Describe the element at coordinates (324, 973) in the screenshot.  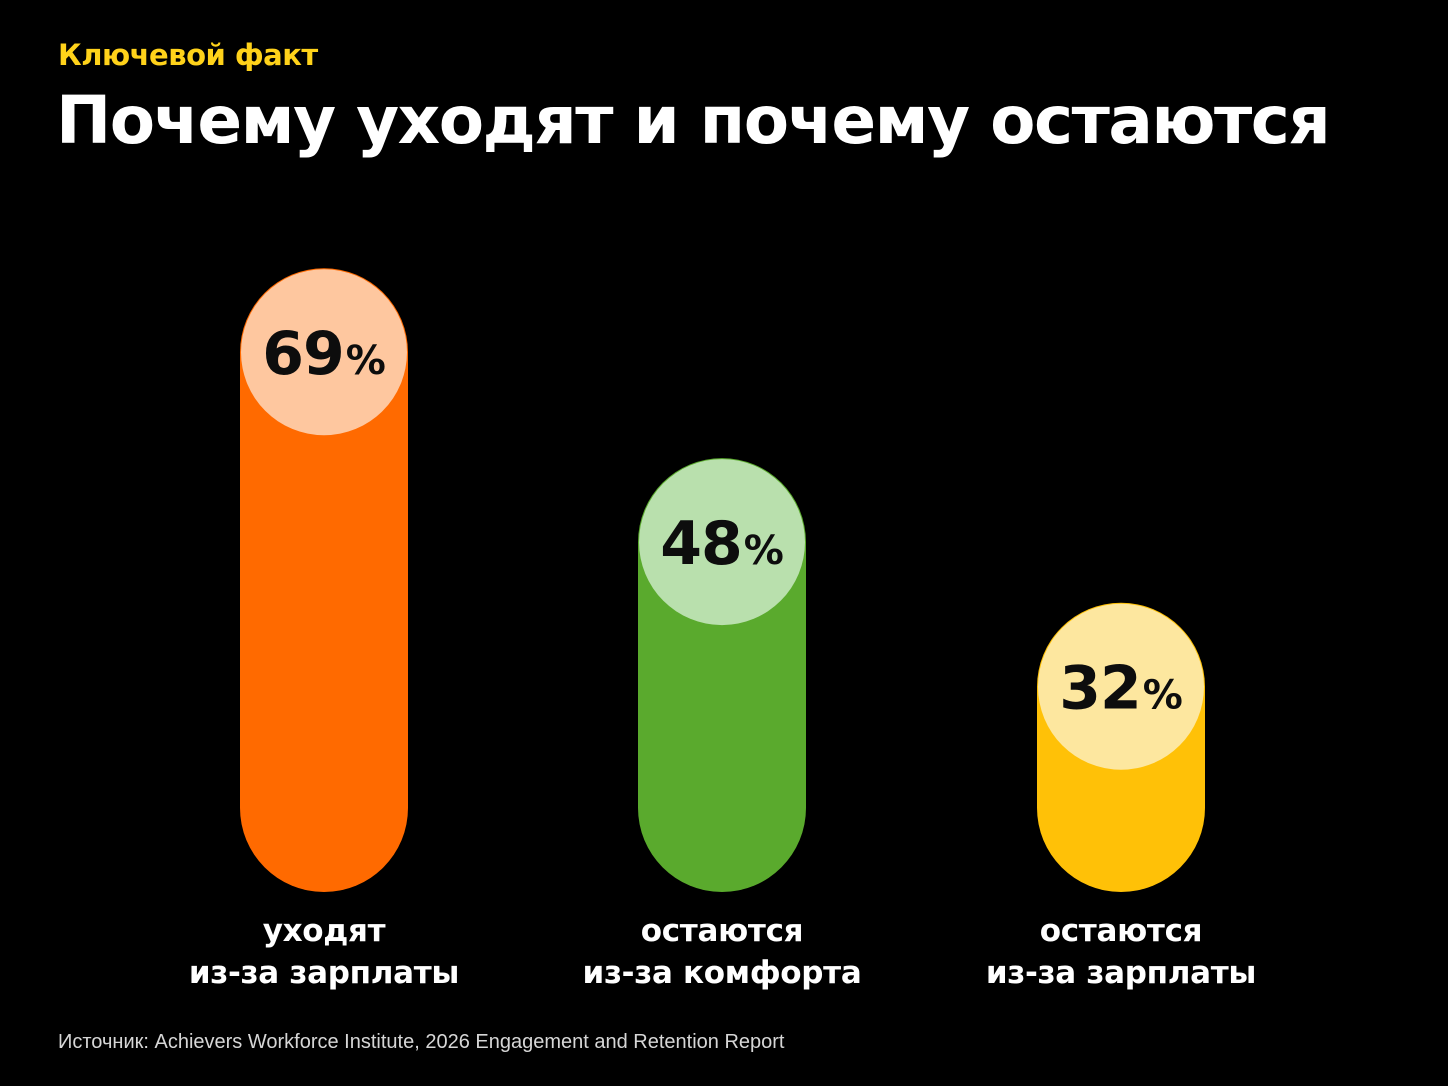
I see `category-label-1-line-2: из-за зарплаты` at that location.